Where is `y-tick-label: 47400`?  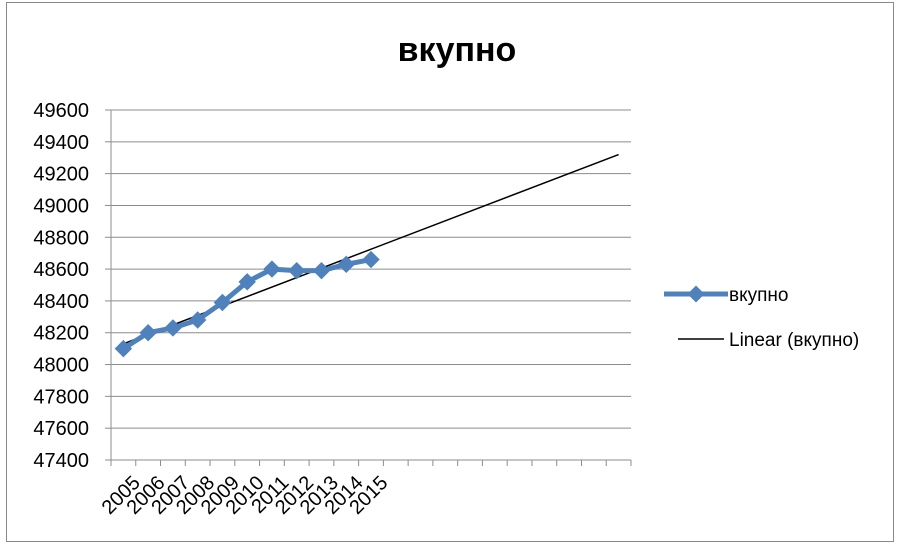
y-tick-label: 47400 is located at coordinates (61, 461).